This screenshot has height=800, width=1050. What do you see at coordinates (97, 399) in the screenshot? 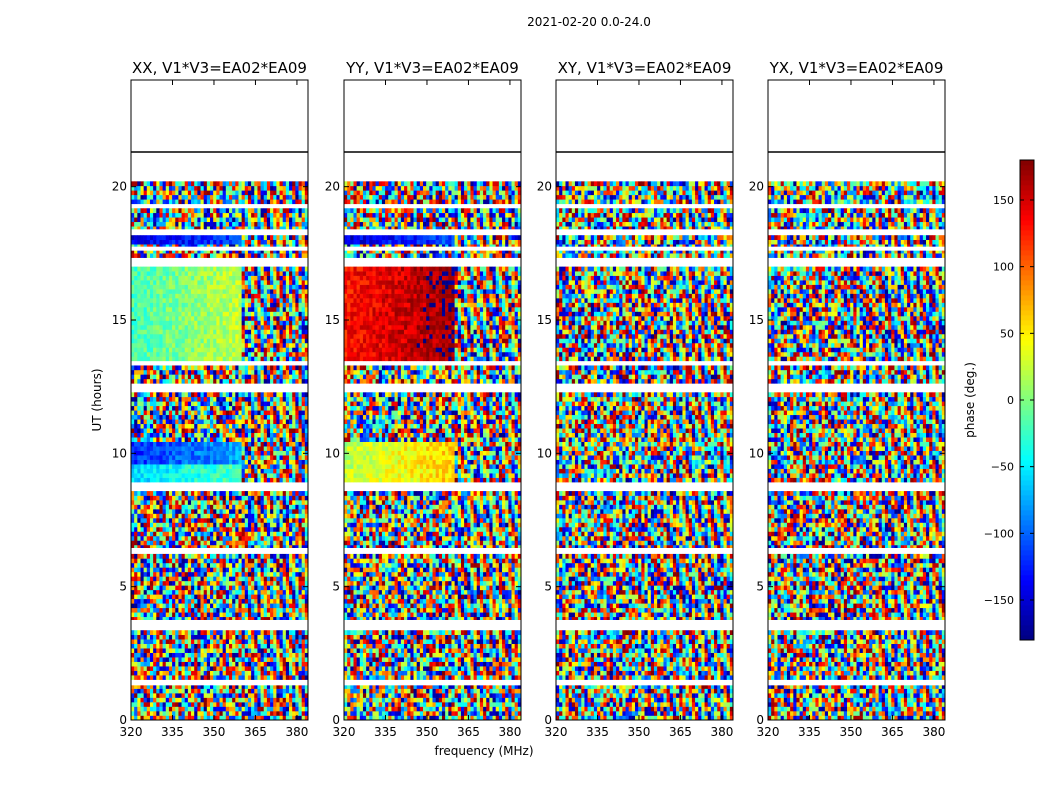
I see `y-axis-label: UT (hours)` at bounding box center [97, 399].